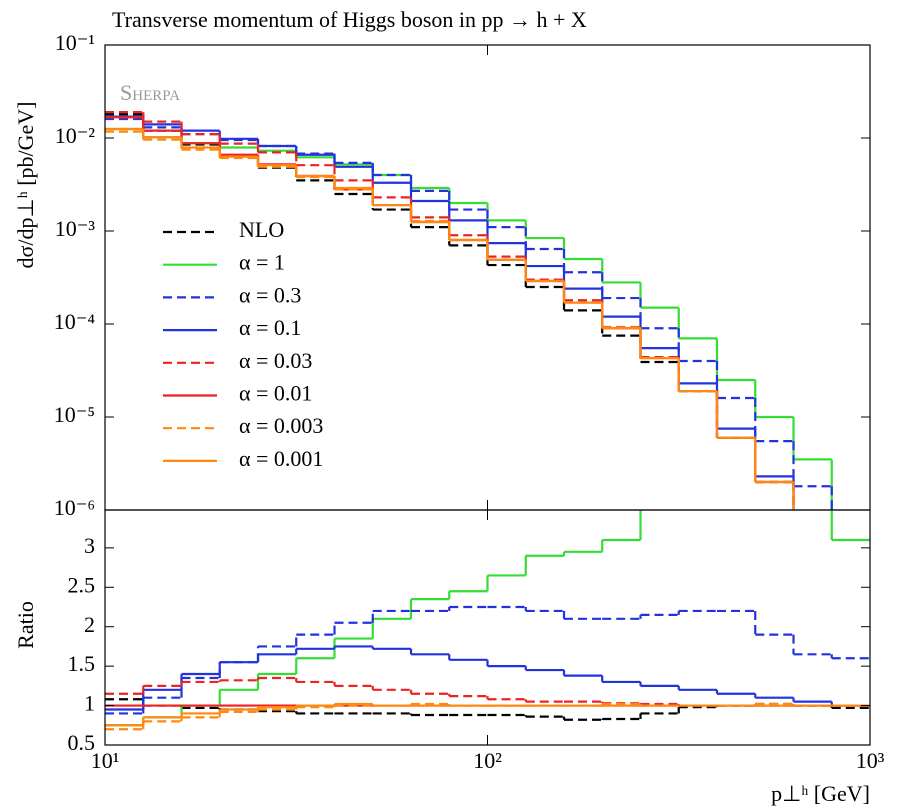 Image resolution: width=899 pixels, height=812 pixels. What do you see at coordinates (105, 760) in the screenshot?
I see `x-tick-label: 10¹` at bounding box center [105, 760].